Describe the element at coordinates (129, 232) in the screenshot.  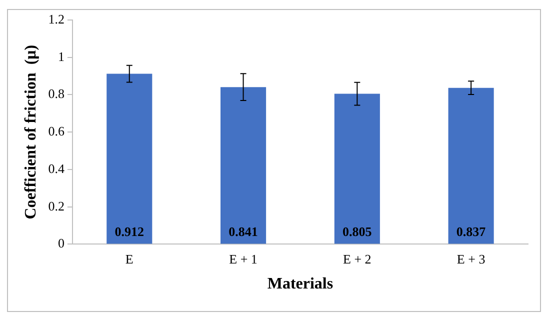
I see `data-label: 0.912` at that location.